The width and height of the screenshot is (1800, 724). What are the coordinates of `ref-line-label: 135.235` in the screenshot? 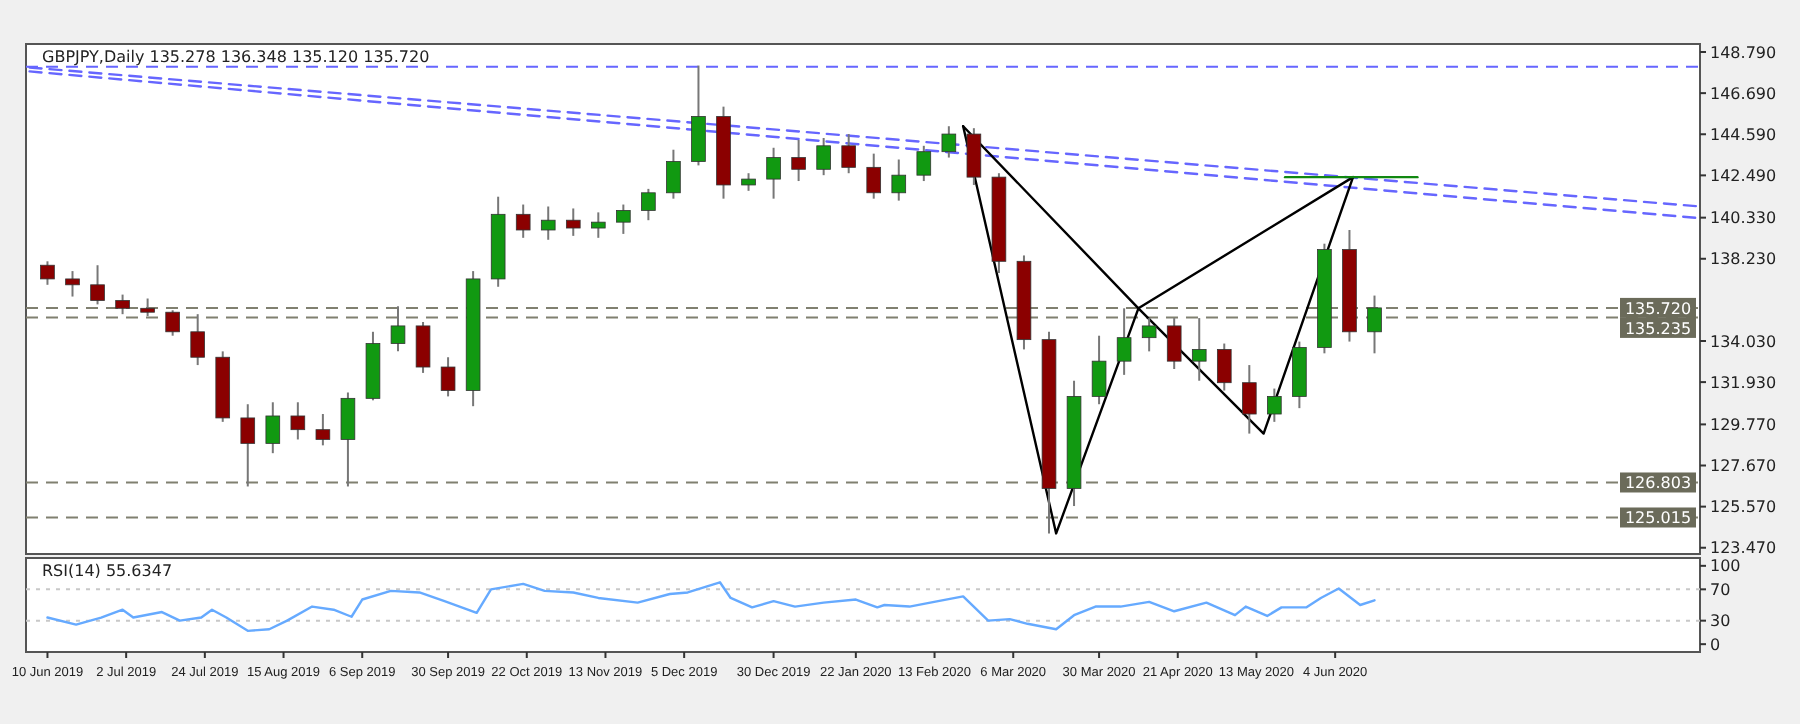 It's located at (1658, 328).